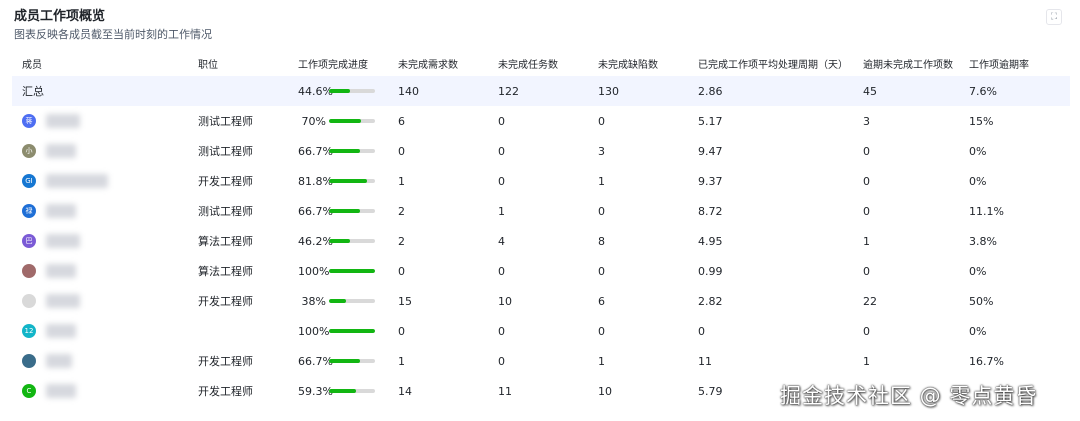 This screenshot has height=421, width=1080. Describe the element at coordinates (100, 151) in the screenshot. I see `member-cell: 小` at that location.